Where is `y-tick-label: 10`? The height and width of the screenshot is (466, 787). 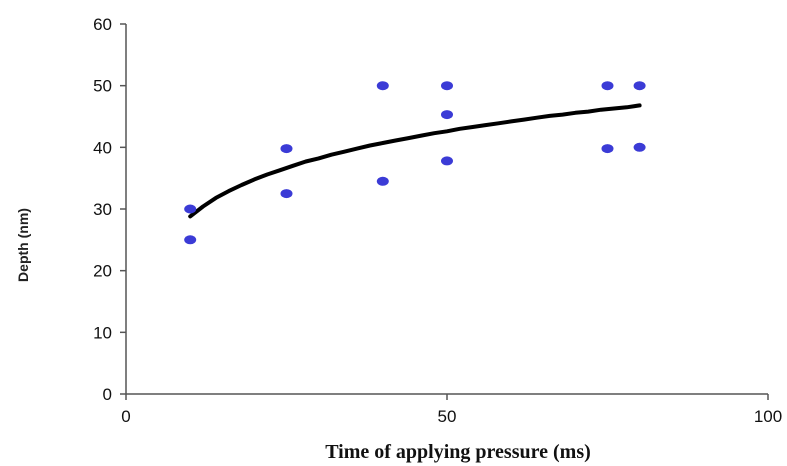
y-tick-label: 10 is located at coordinates (102, 332).